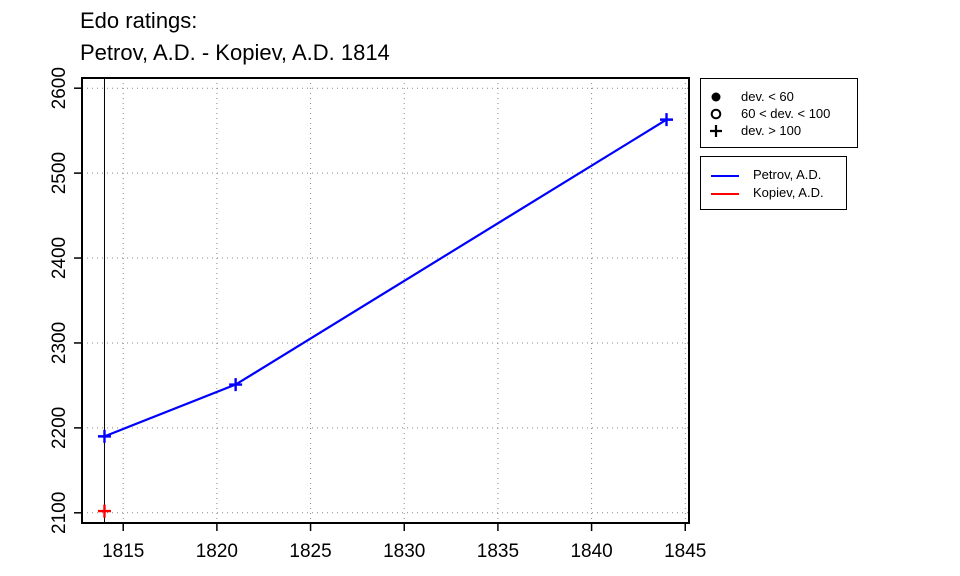 The height and width of the screenshot is (576, 960). I want to click on y-tick-label: 2300, so click(59, 343).